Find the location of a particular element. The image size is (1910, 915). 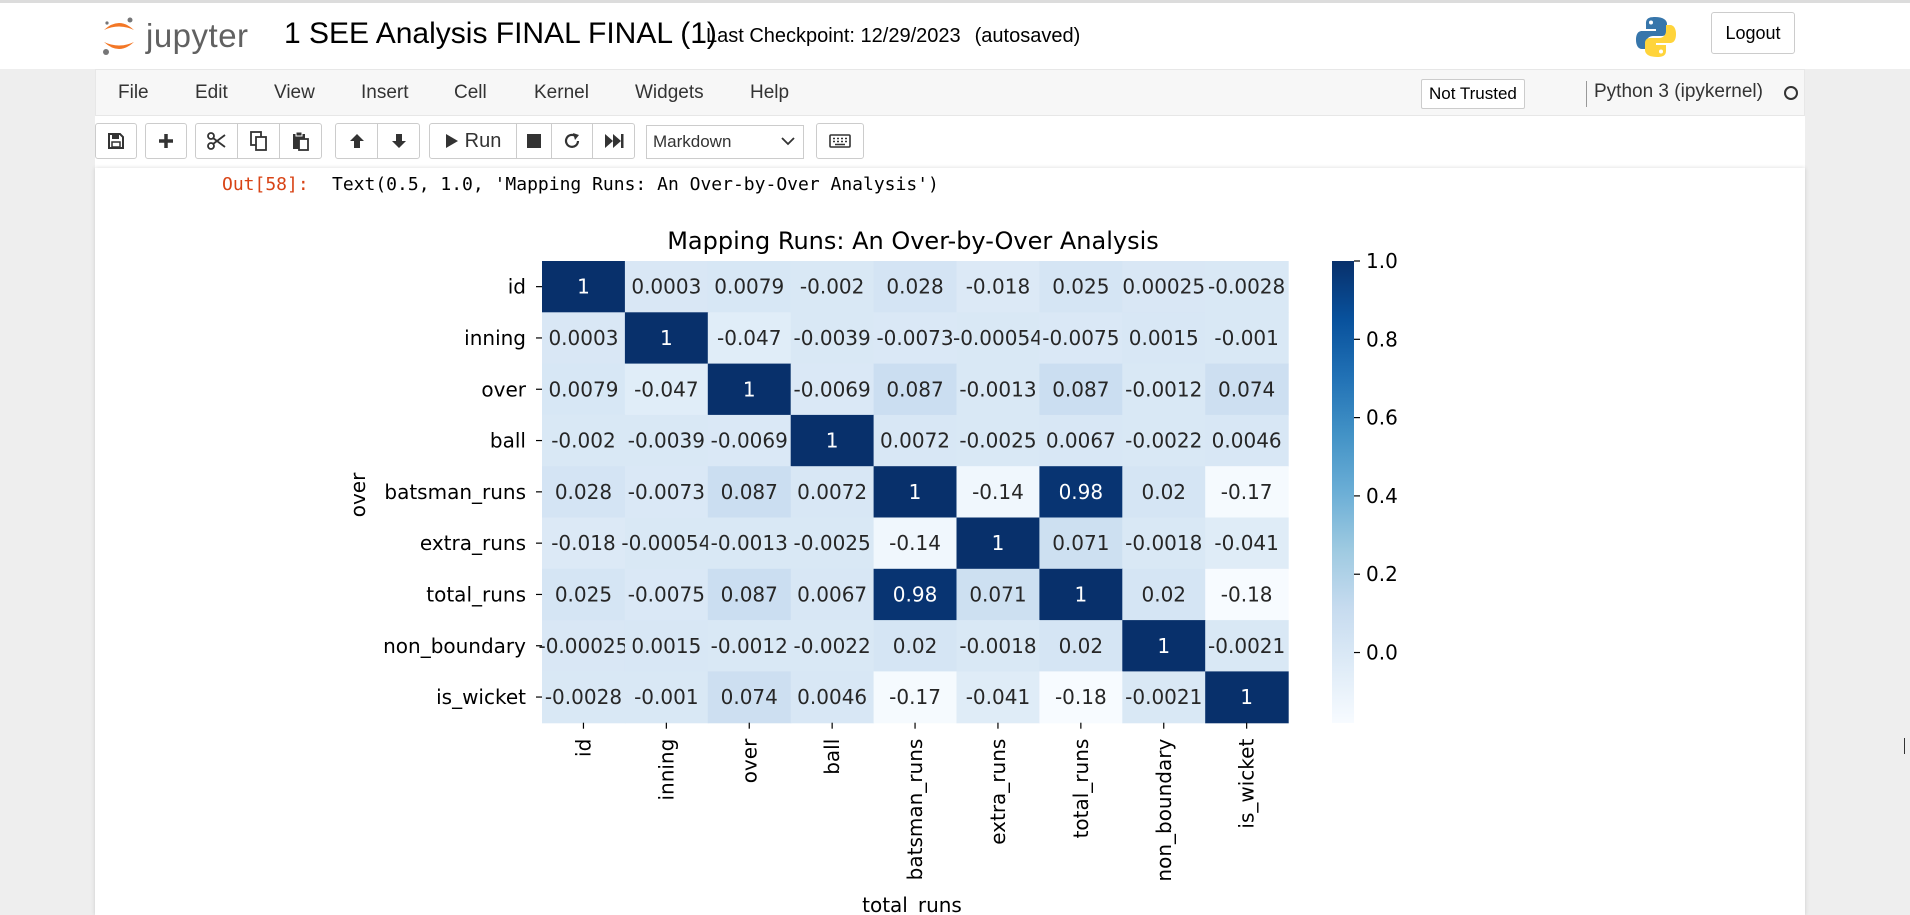

heatmap-cell-label: -0.047 is located at coordinates (749, 338).